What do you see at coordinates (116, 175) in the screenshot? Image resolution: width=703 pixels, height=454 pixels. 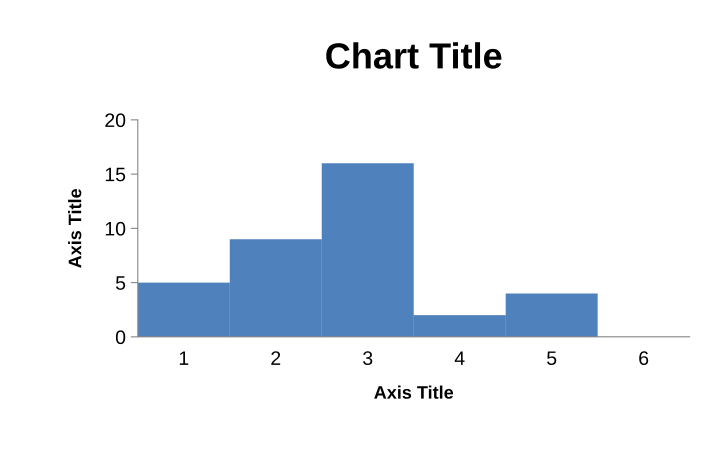 I see `y-tick-label: 15` at bounding box center [116, 175].